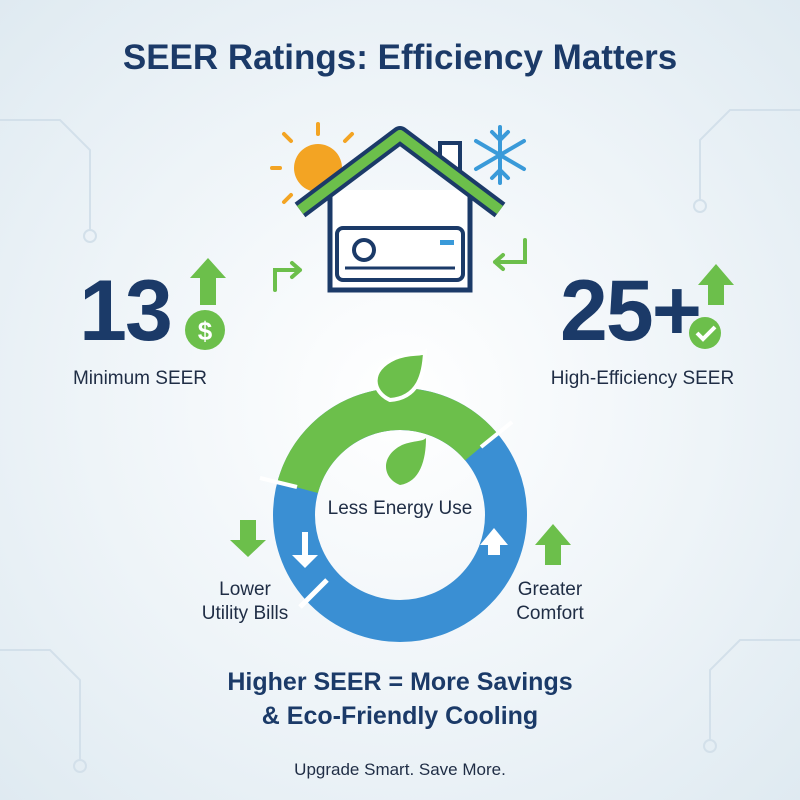  What do you see at coordinates (400, 57) in the screenshot?
I see `title: SEER Ratings: Efficiency Matters` at bounding box center [400, 57].